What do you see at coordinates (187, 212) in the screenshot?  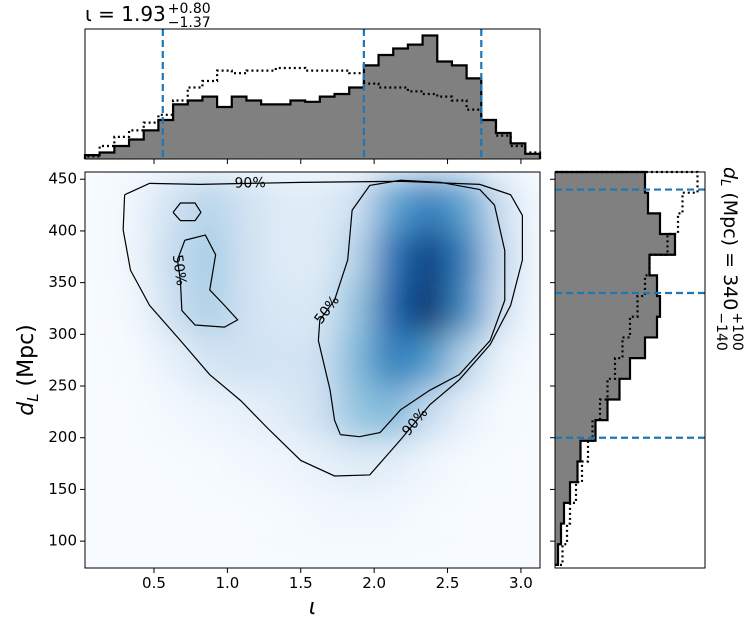 I see `contour-line` at bounding box center [187, 212].